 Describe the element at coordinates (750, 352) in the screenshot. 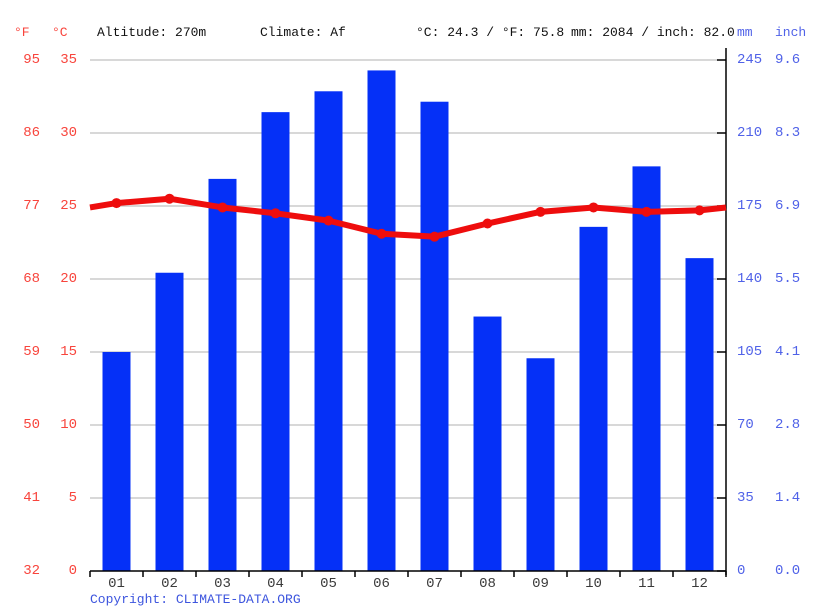

I see `precip-mm-tick-label: 105` at that location.